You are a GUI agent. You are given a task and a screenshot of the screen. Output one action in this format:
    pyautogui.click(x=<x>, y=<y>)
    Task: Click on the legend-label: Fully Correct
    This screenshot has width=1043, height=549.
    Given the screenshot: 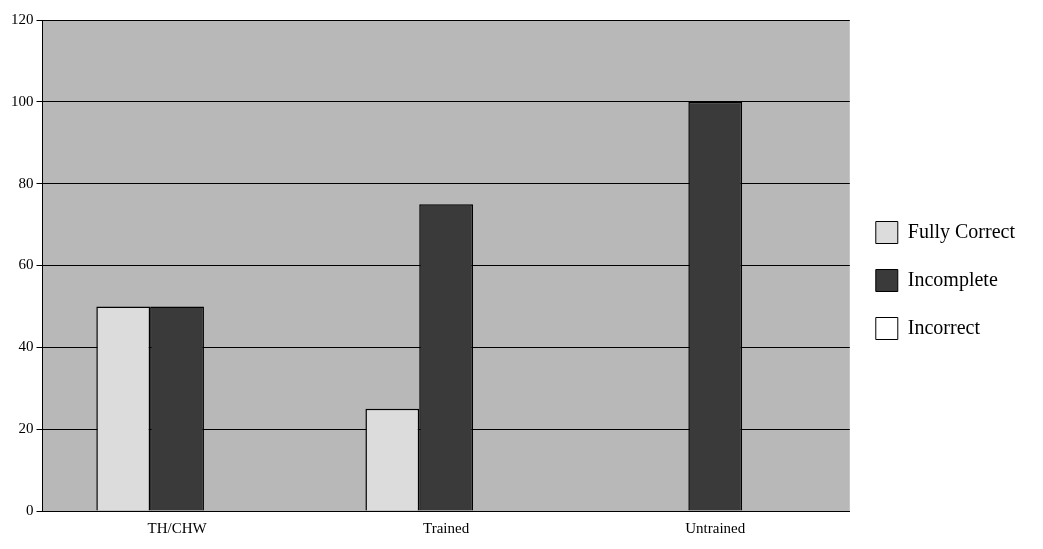 What is the action you would take?
    pyautogui.click(x=961, y=231)
    